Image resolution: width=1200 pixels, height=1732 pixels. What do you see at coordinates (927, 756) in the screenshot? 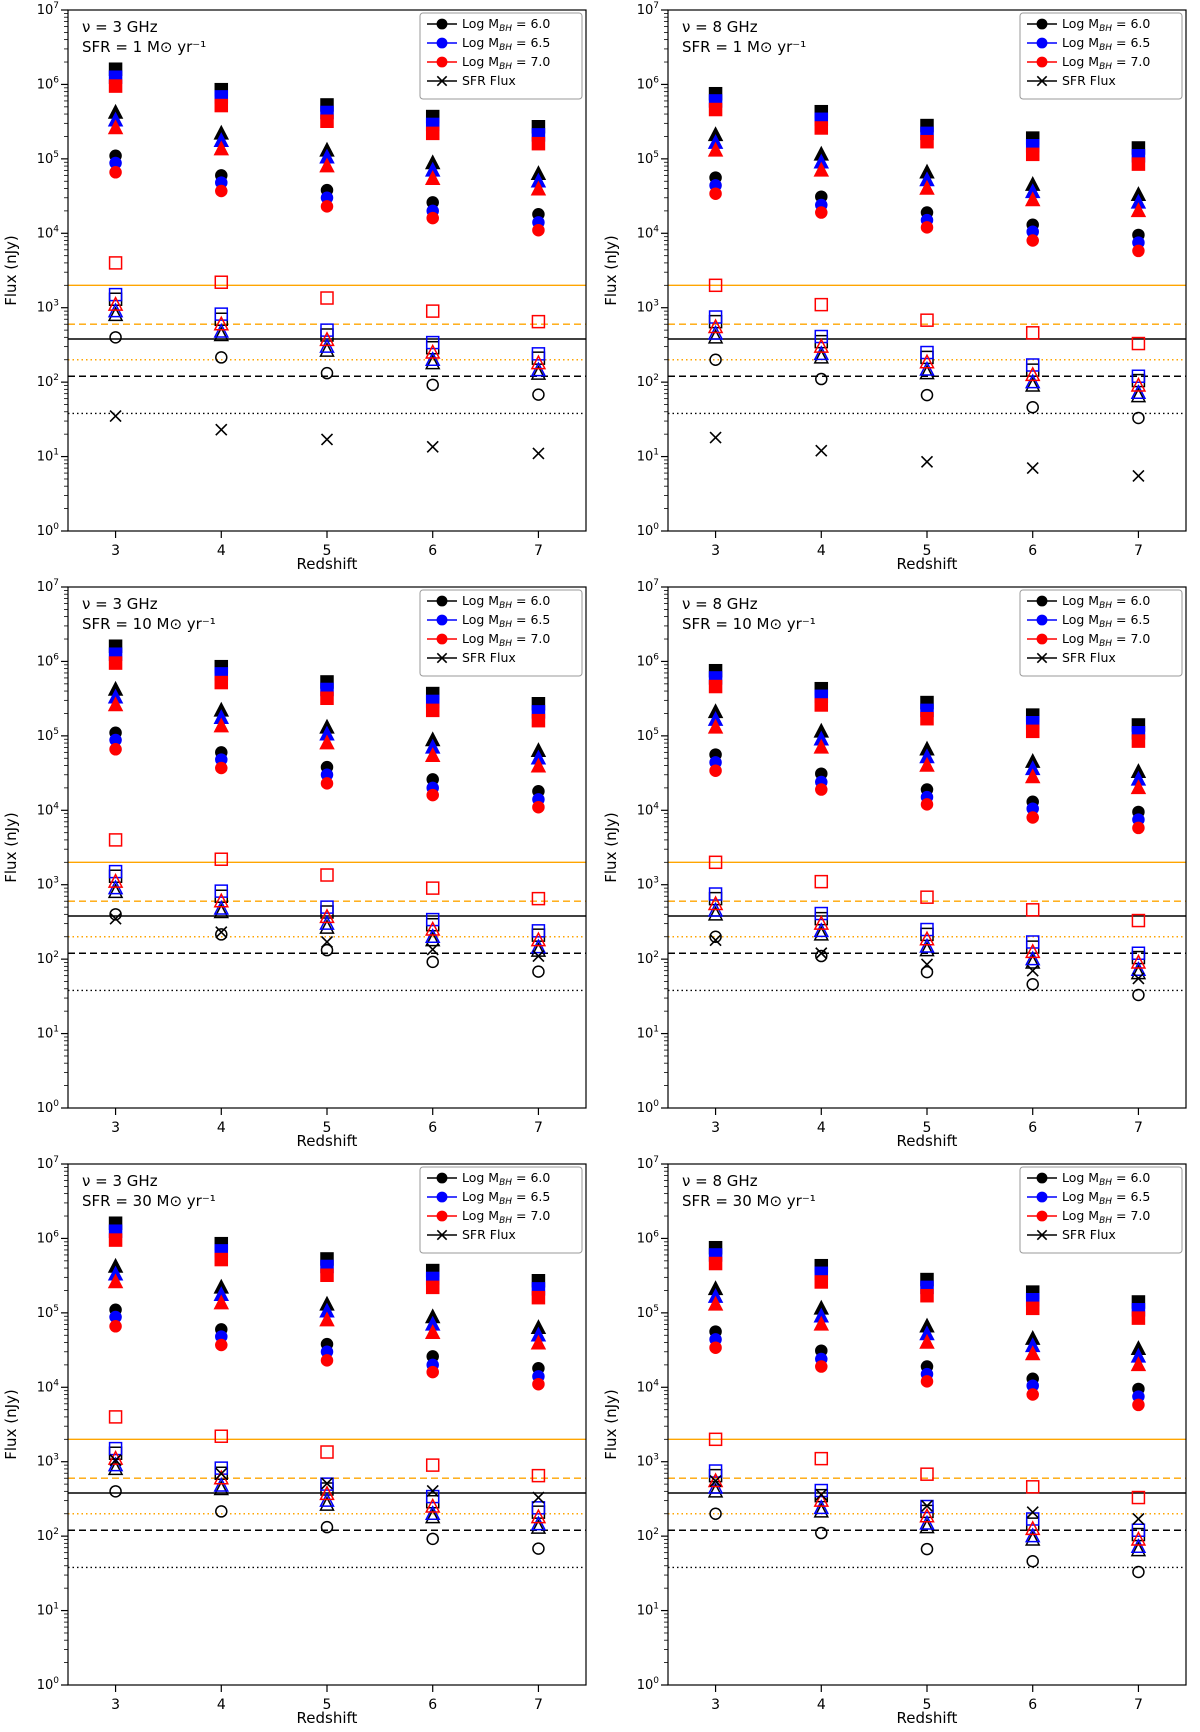
I see `series-filled-triangle-mbh7.0` at bounding box center [927, 756].